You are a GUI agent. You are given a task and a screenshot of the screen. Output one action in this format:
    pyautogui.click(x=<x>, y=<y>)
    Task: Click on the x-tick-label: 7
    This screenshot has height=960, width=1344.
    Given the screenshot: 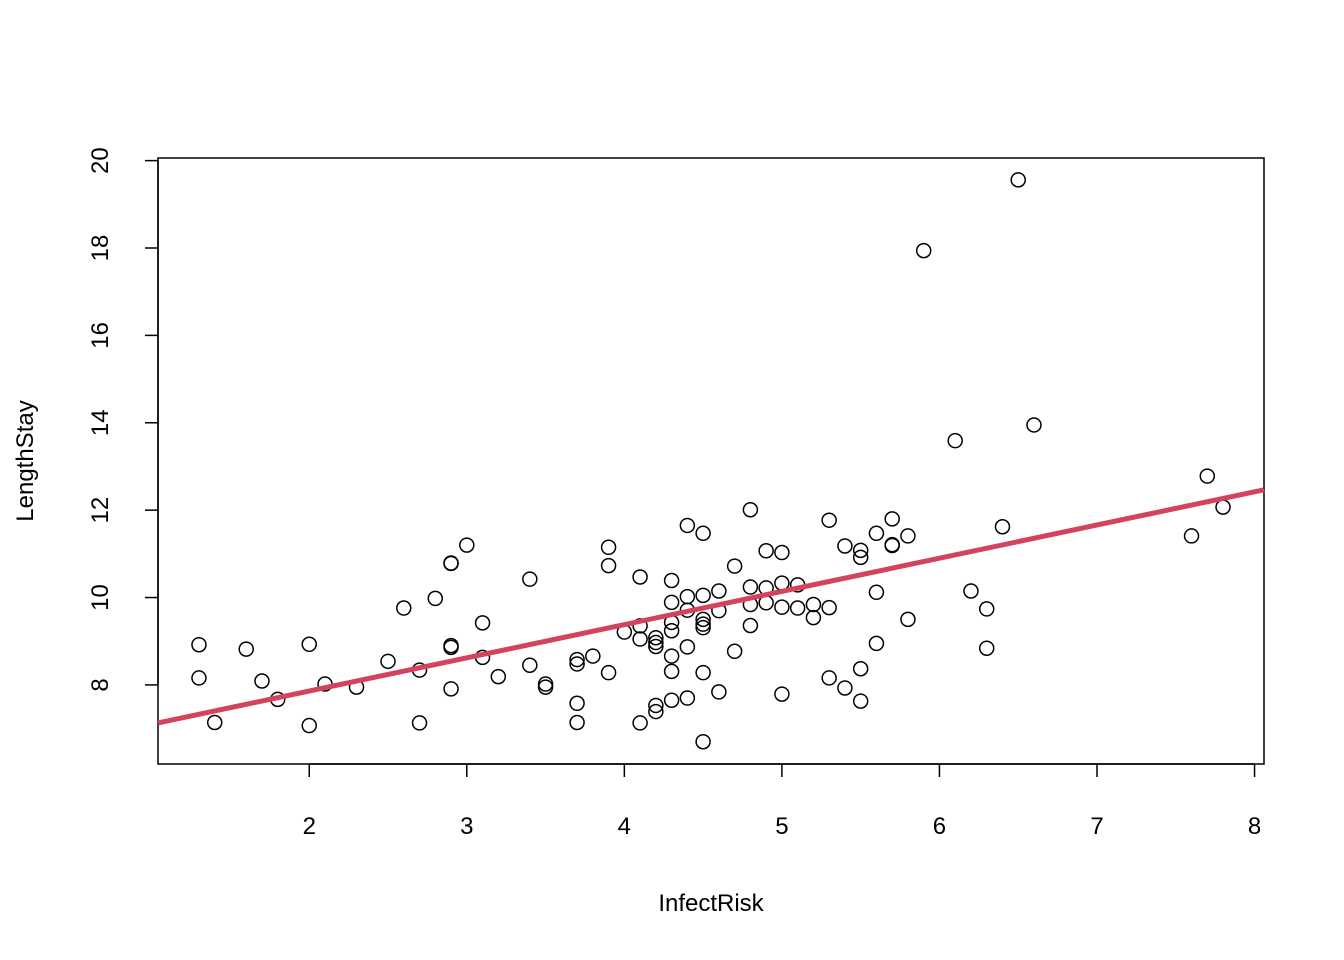 What is the action you would take?
    pyautogui.click(x=1096, y=826)
    